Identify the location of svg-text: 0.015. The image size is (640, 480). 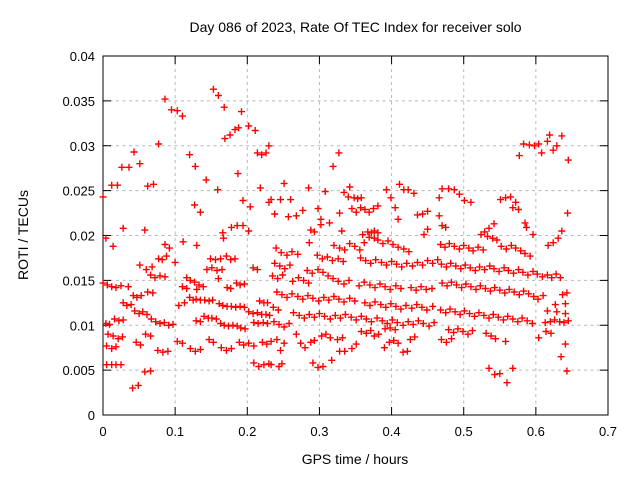
(78, 280).